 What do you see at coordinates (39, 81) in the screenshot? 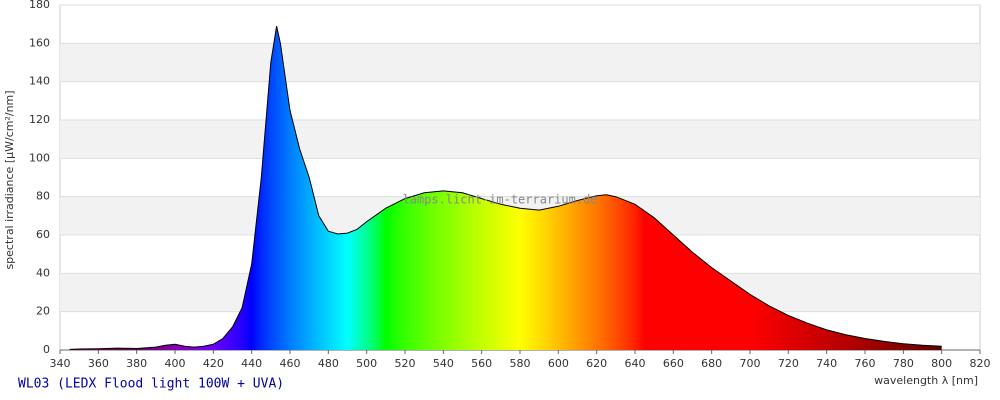
I see `y-tick-label: 140` at bounding box center [39, 81].